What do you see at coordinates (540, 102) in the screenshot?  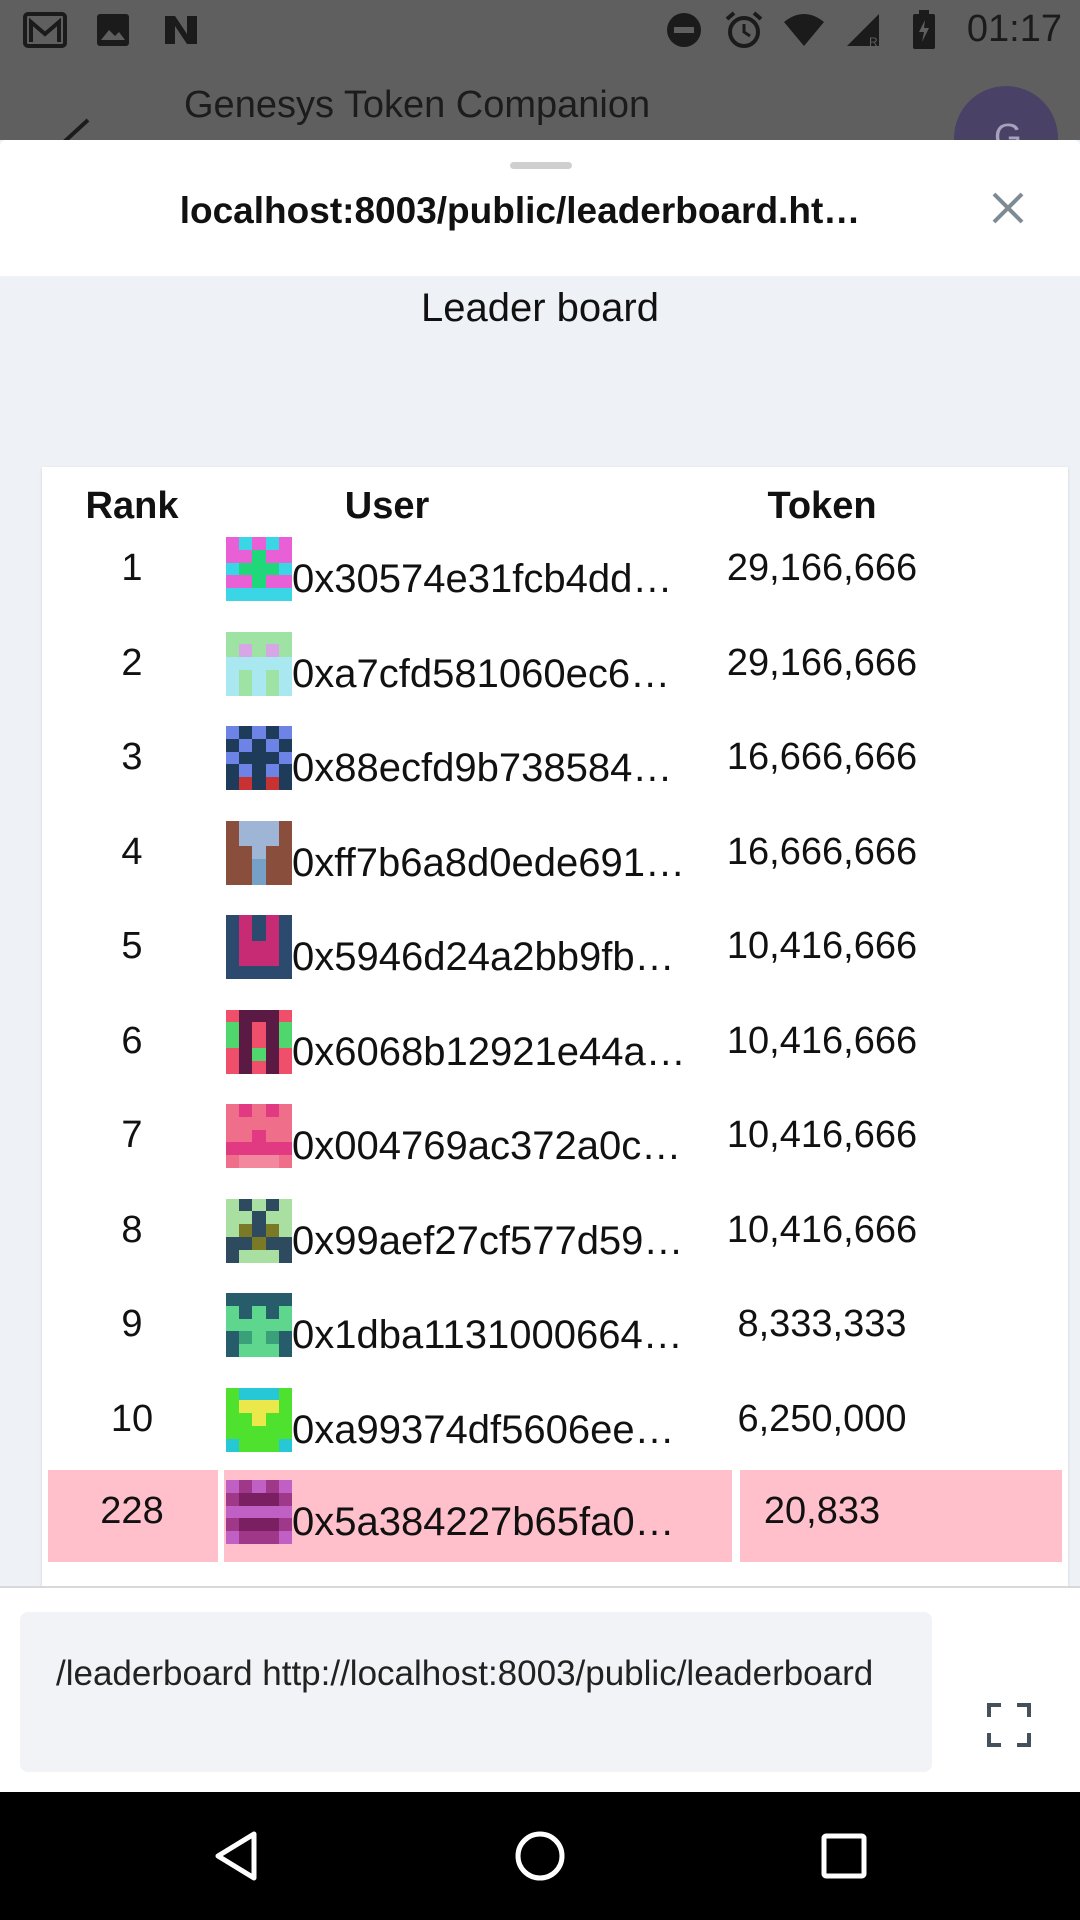 I see `app-toolbar: Genesys Token Companion G` at bounding box center [540, 102].